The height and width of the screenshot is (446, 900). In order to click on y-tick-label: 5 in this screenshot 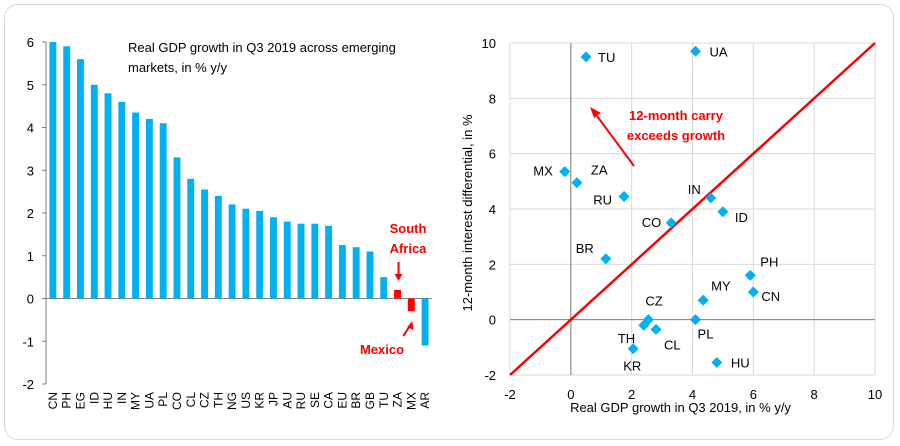, I will do `click(30, 85)`.